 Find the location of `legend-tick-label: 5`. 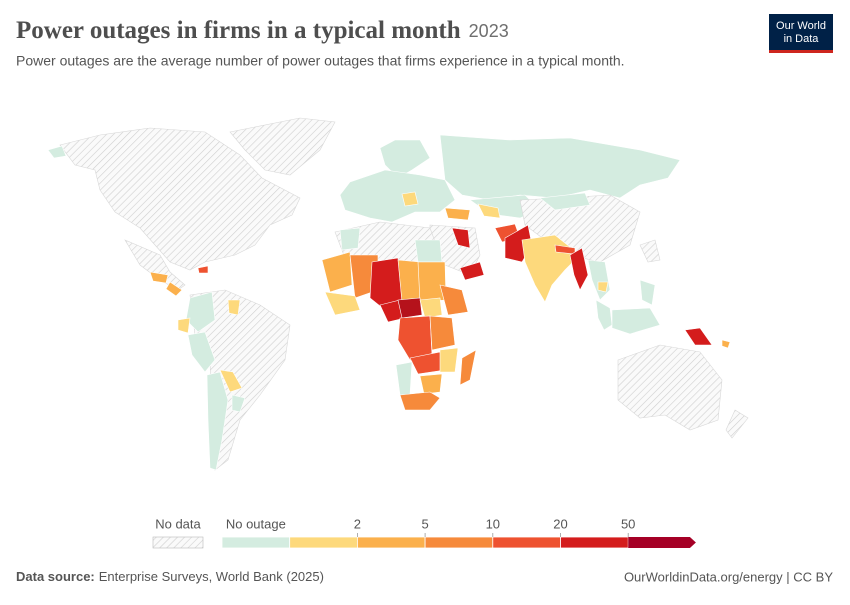

legend-tick-label: 5 is located at coordinates (424, 523).